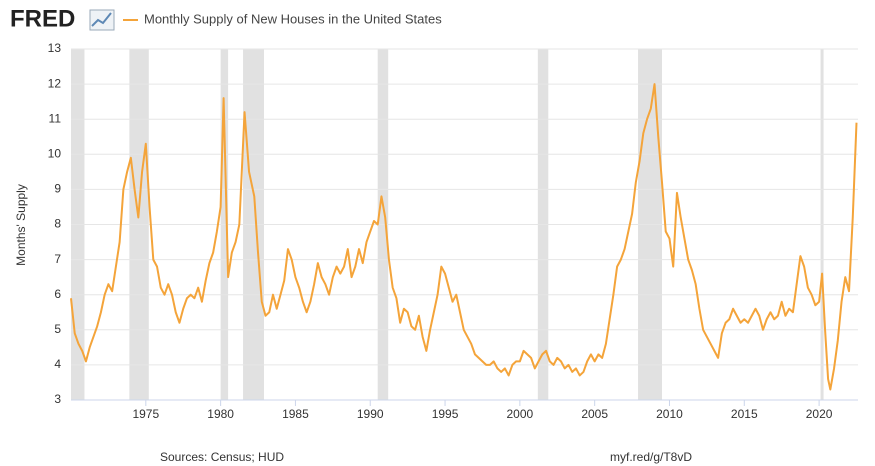  I want to click on x-tick-label: 1990, so click(370, 414).